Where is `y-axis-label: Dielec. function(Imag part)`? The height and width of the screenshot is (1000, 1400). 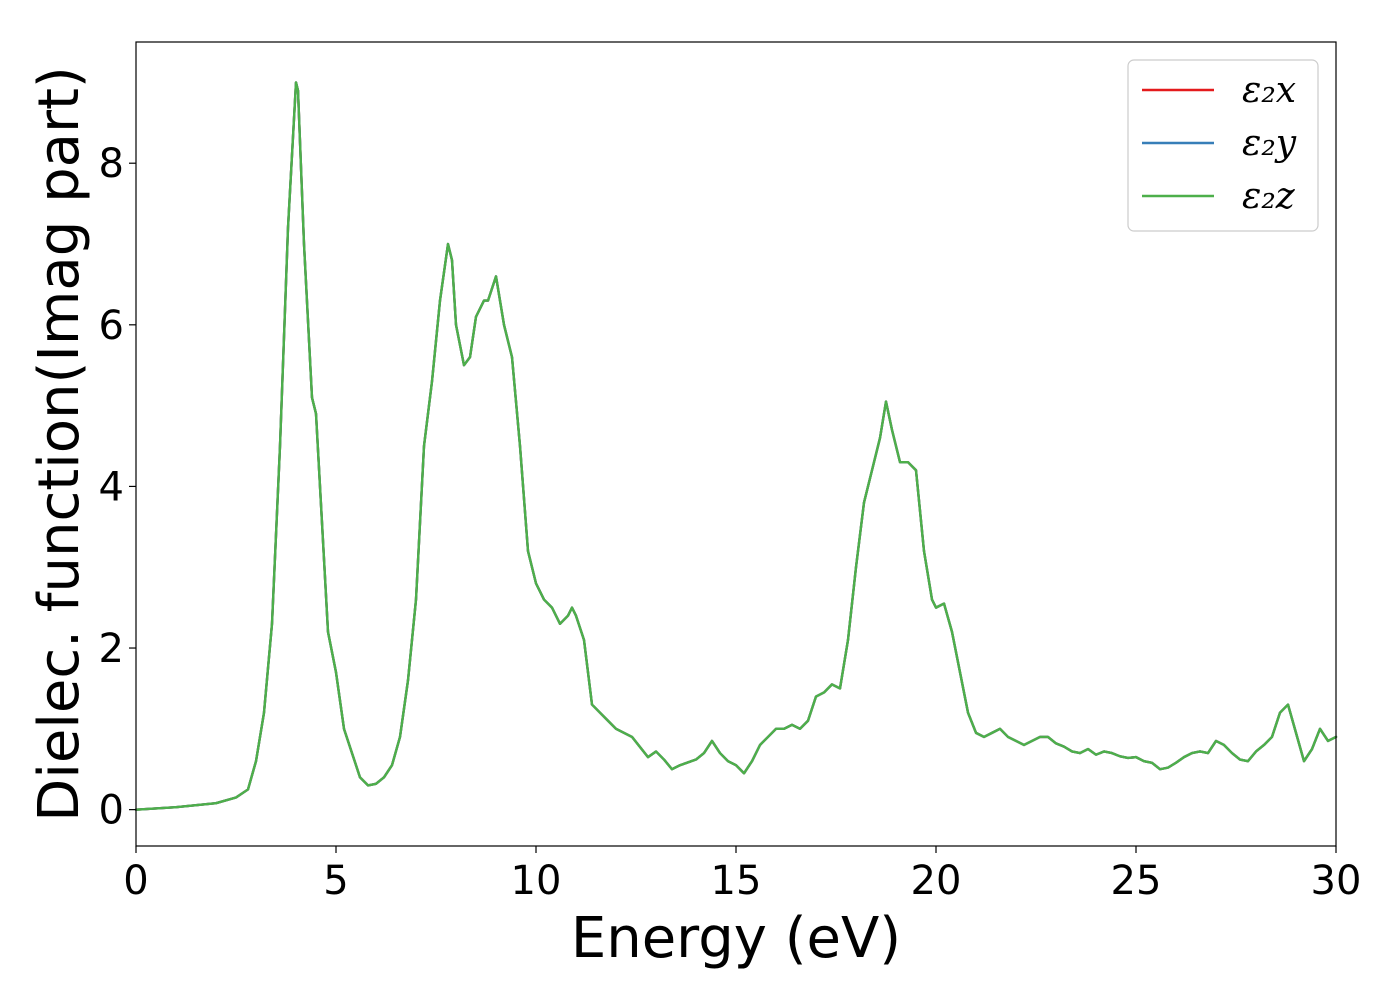 y-axis-label: Dielec. function(Imag part) is located at coordinates (59, 444).